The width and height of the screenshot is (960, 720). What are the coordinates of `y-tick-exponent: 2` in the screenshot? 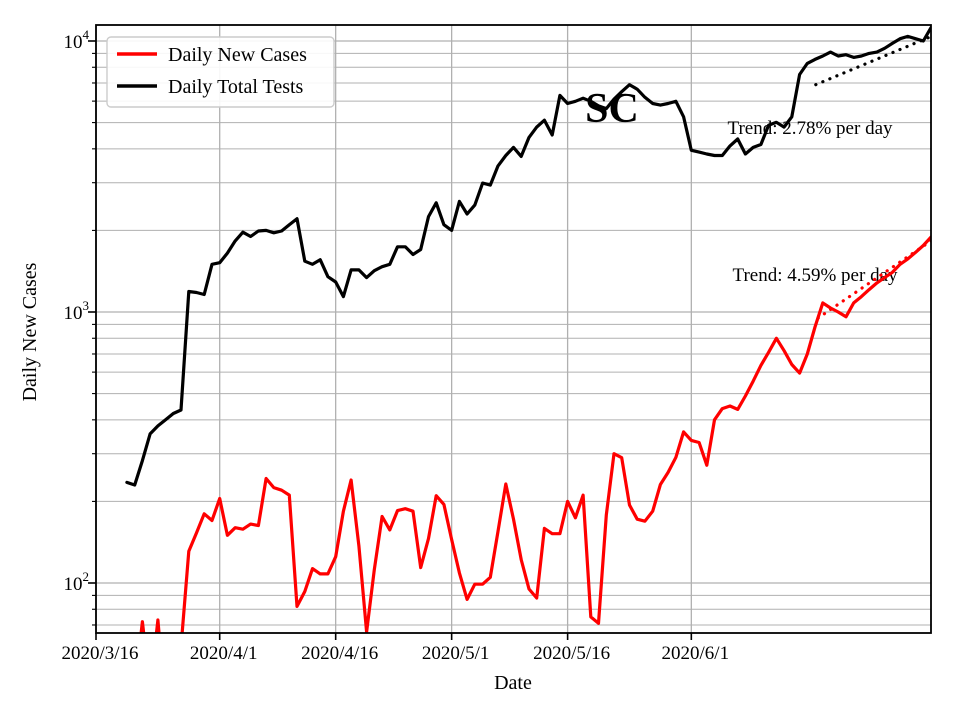 It's located at (86, 576).